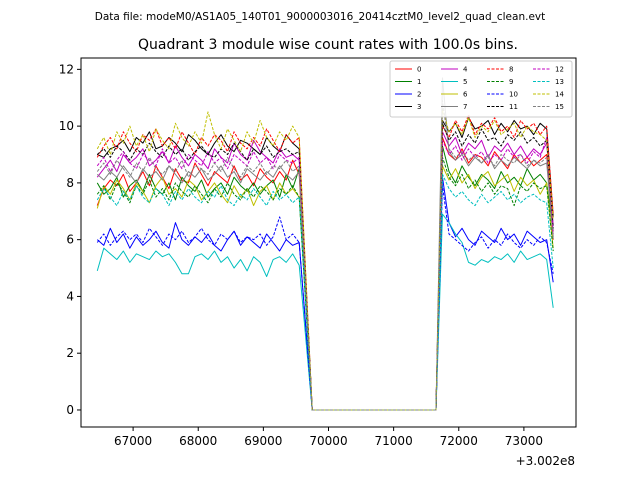 Image resolution: width=640 pixels, height=480 pixels. I want to click on y-tick-label: 10, so click(66, 126).